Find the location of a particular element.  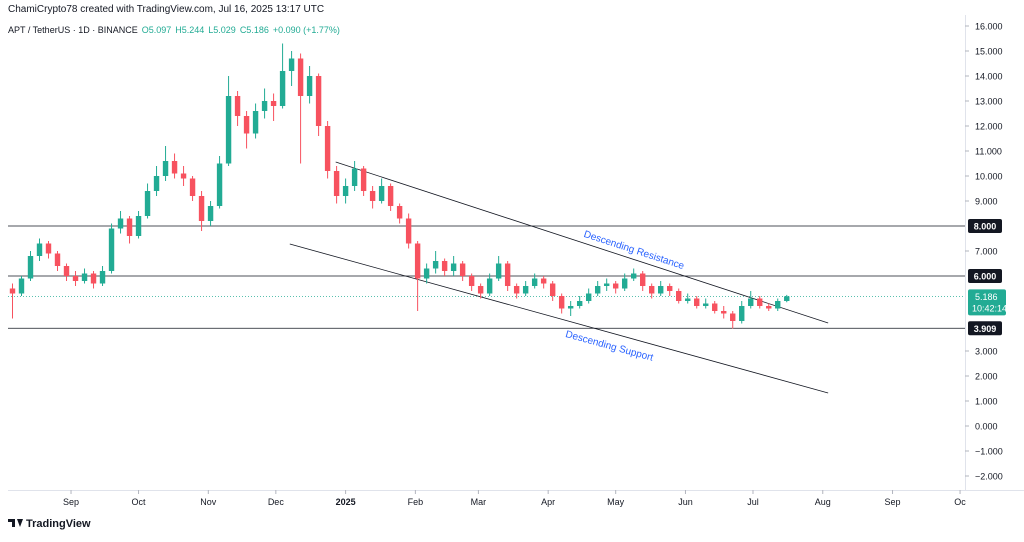

y-tick-label: 9.000 is located at coordinates (986, 202).